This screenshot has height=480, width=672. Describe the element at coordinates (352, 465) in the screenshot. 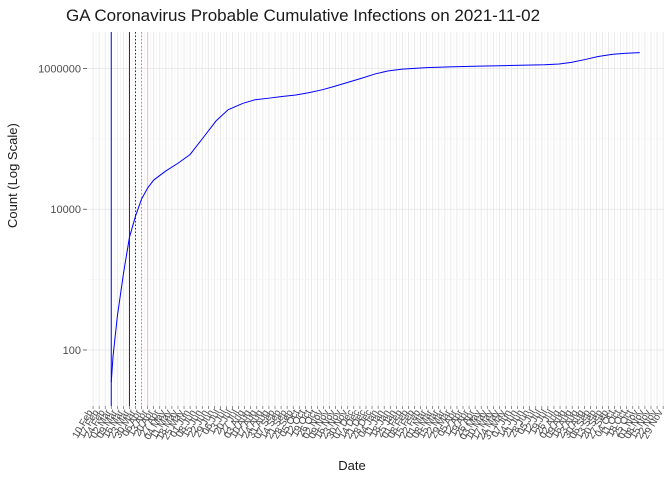

I see `x-axis-label: Date` at that location.